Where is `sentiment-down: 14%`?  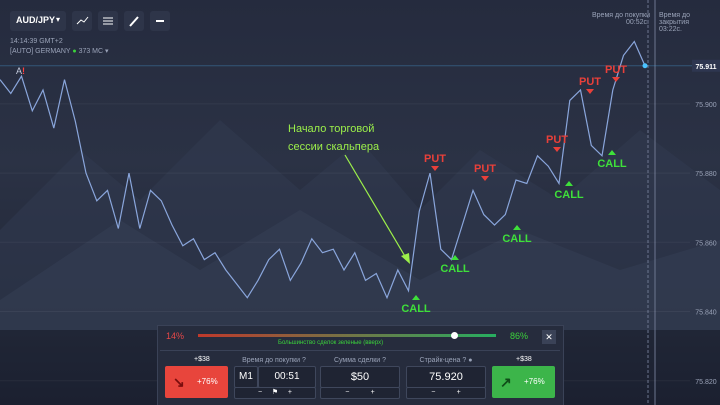
sentiment-down: 14% is located at coordinates (175, 336).